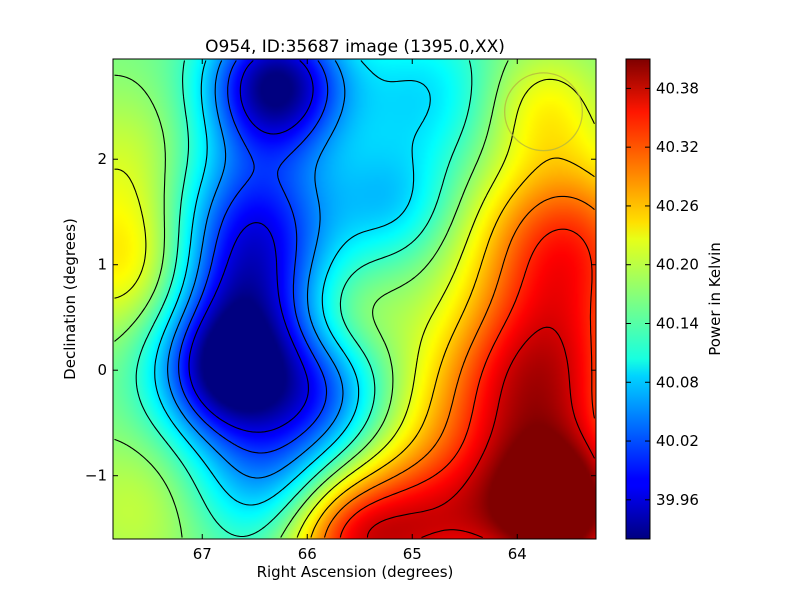  Describe the element at coordinates (102, 370) in the screenshot. I see `y-tick-label: 0` at that location.